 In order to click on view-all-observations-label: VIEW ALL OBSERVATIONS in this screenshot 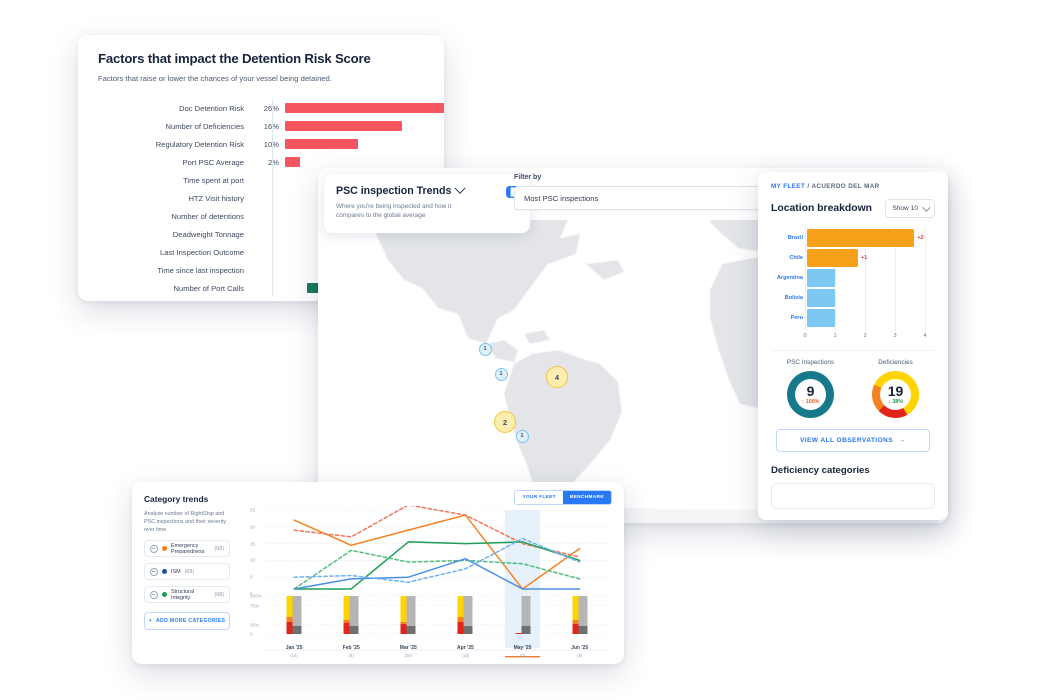, I will do `click(846, 440)`.